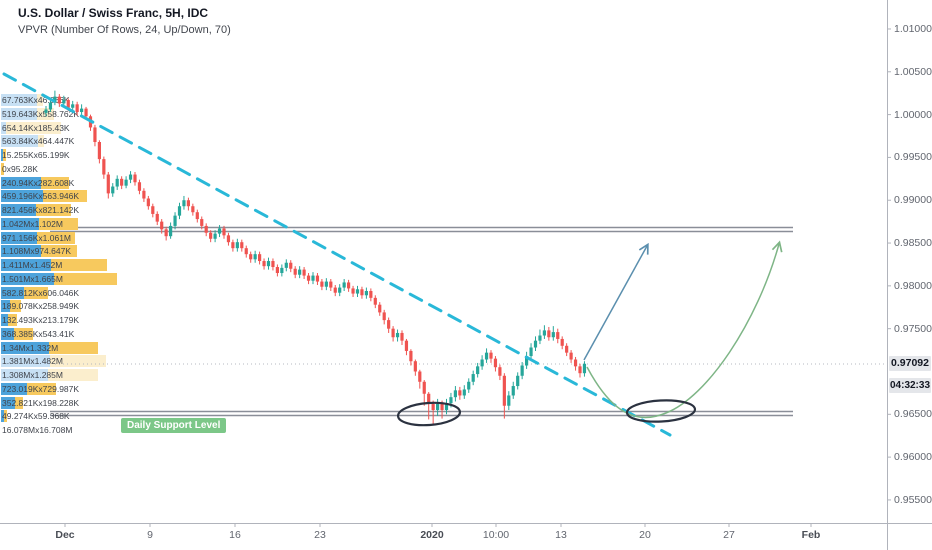 Image resolution: width=932 pixels, height=550 pixels. What do you see at coordinates (913, 499) in the screenshot?
I see `price-tick-label: 0.95500` at bounding box center [913, 499].